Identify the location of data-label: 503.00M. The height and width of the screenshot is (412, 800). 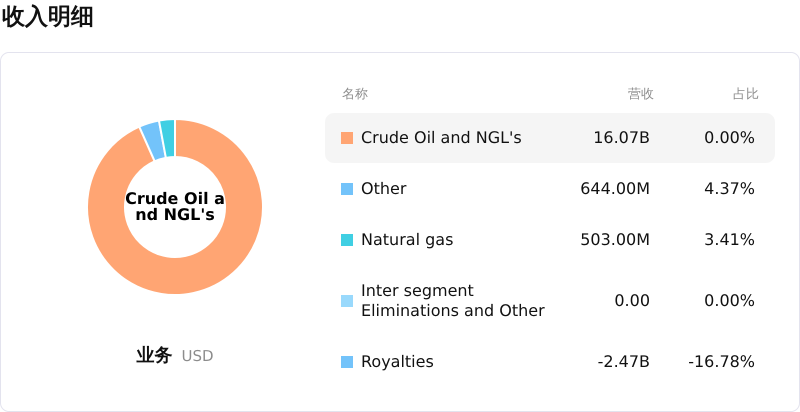
(614, 240).